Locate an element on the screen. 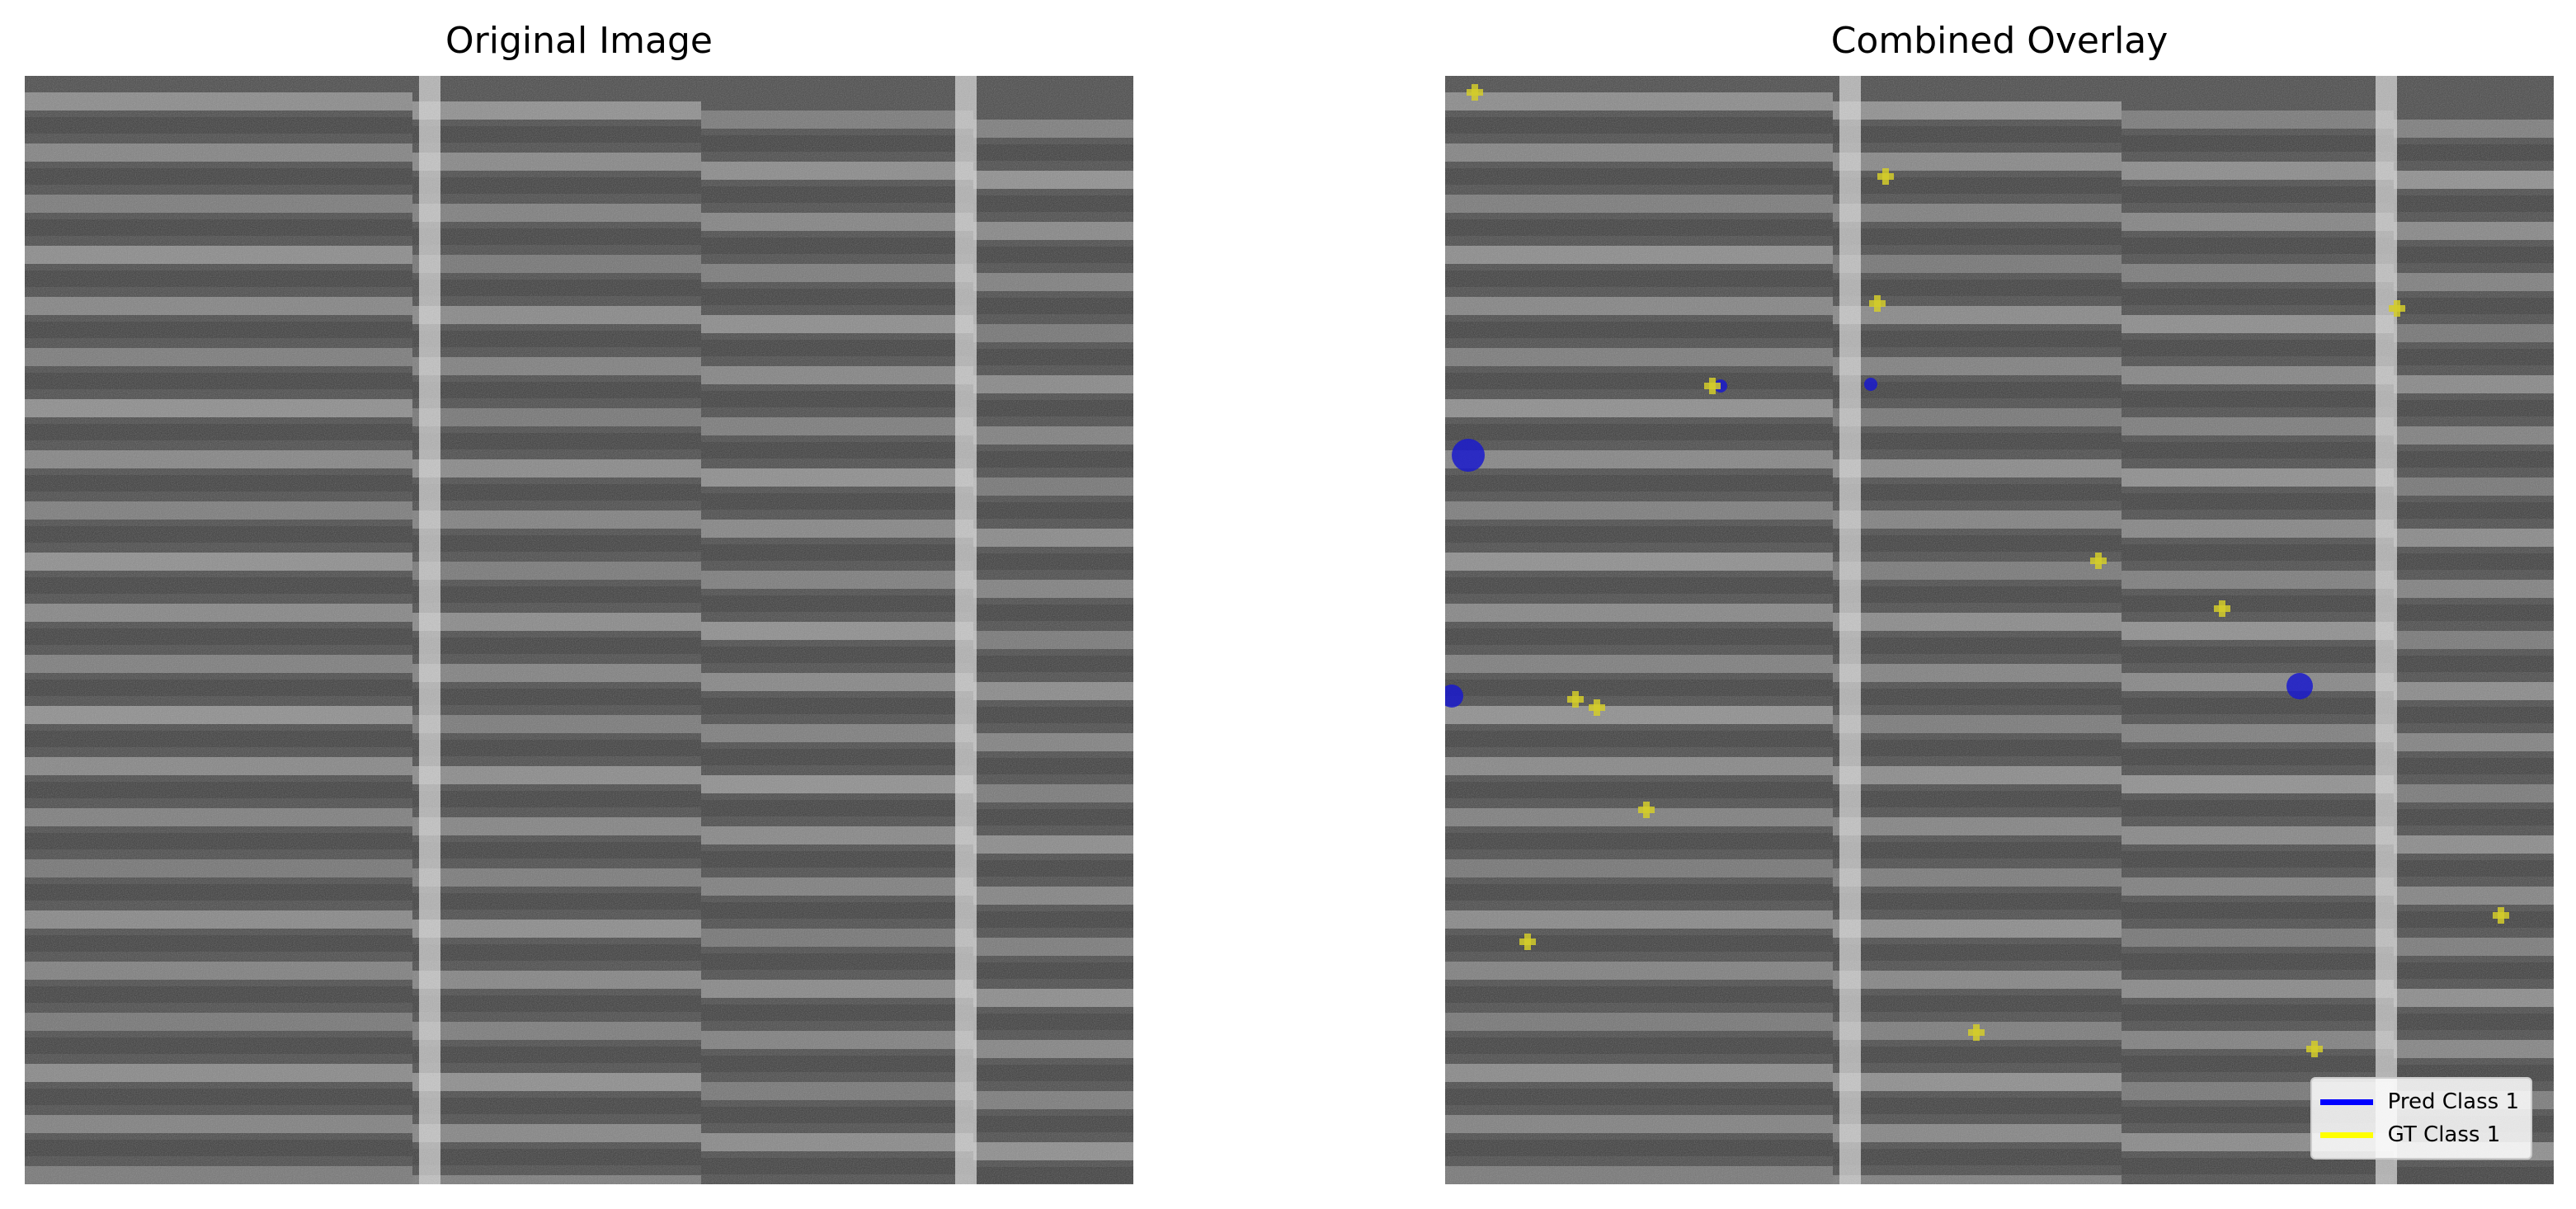  legend-item-pred: Pred Class 1 is located at coordinates (2419, 1101).